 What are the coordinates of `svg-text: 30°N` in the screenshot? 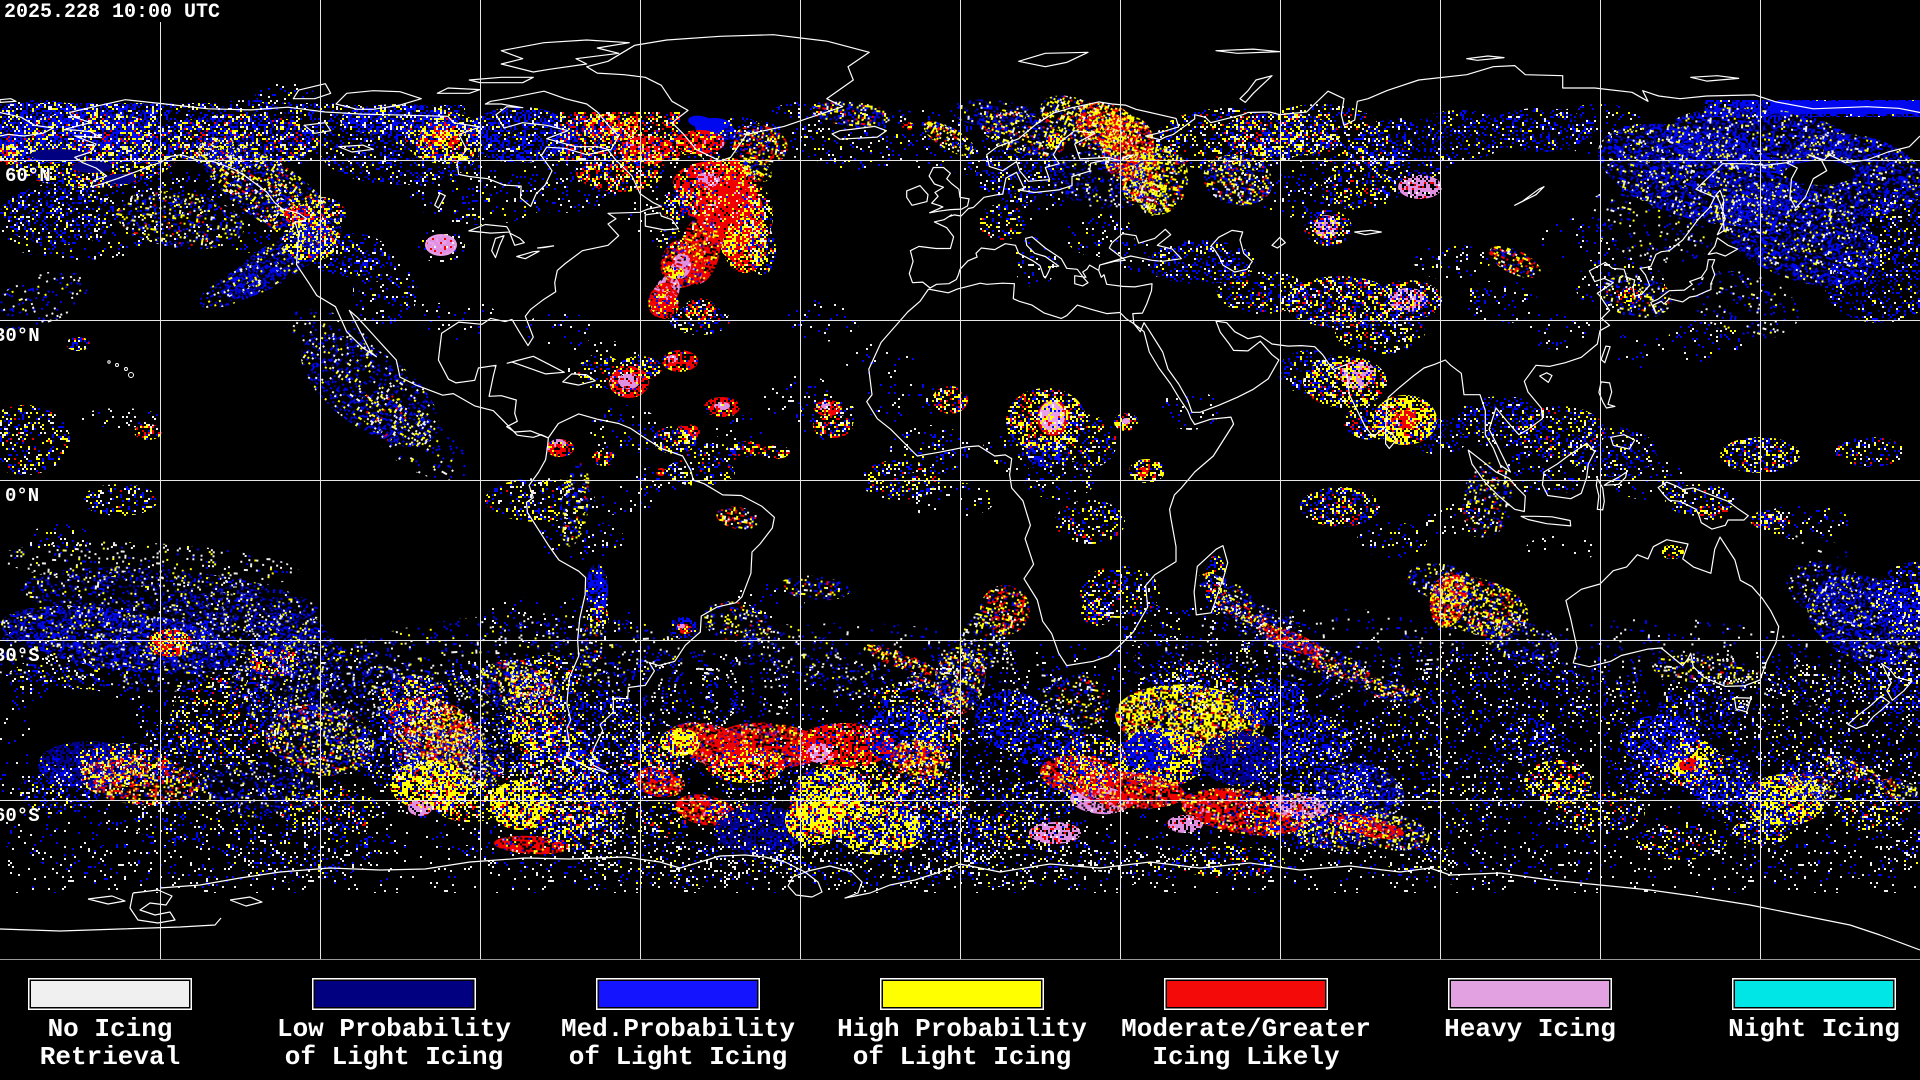 It's located at (20, 336).